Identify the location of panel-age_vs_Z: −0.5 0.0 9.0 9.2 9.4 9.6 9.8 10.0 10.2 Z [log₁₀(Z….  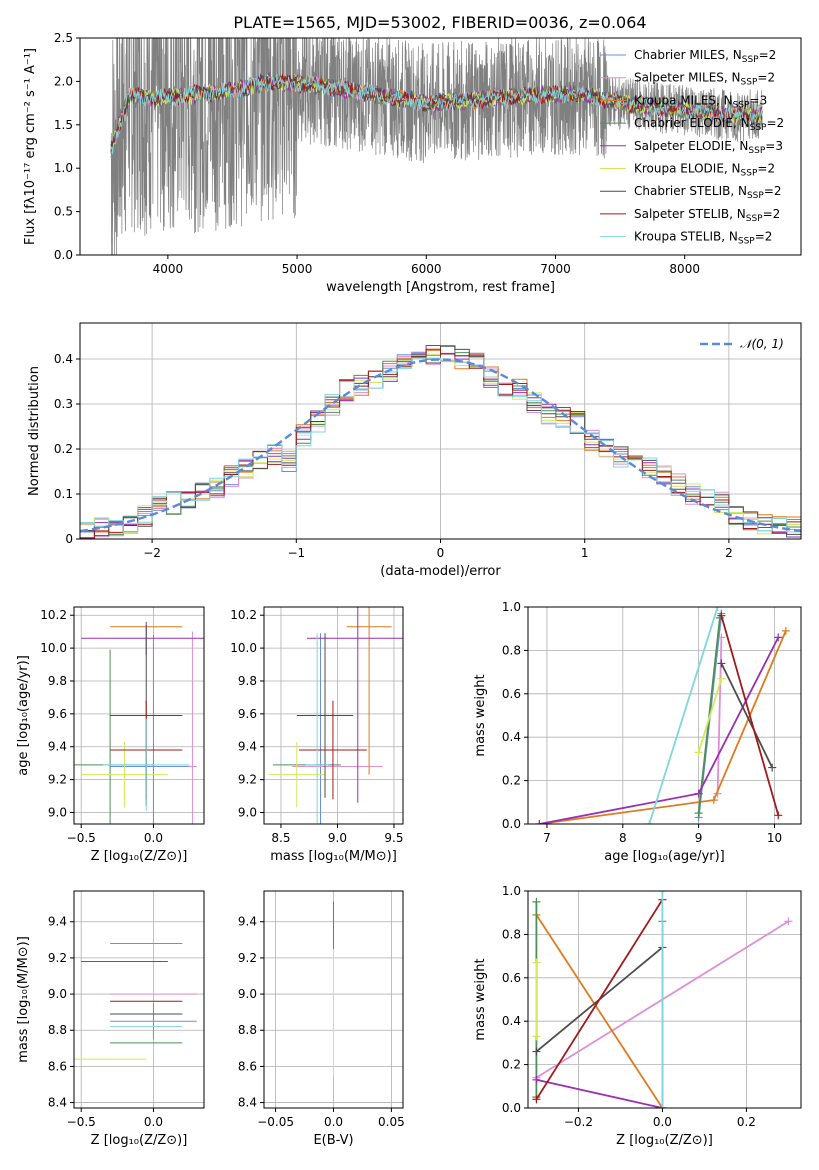
(110, 735).